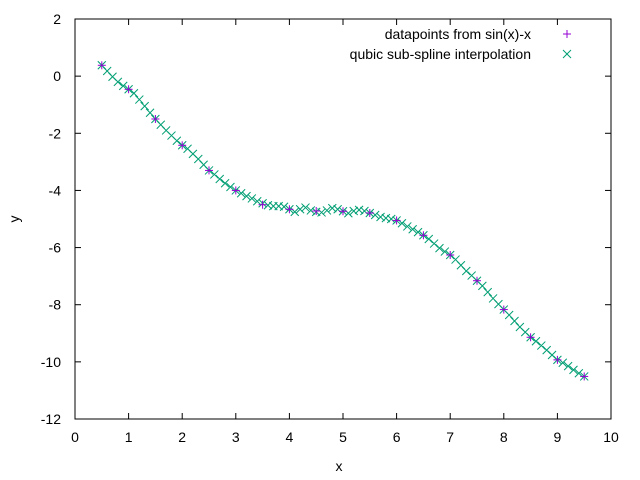  What do you see at coordinates (339, 466) in the screenshot?
I see `x-axis-label: x` at bounding box center [339, 466].